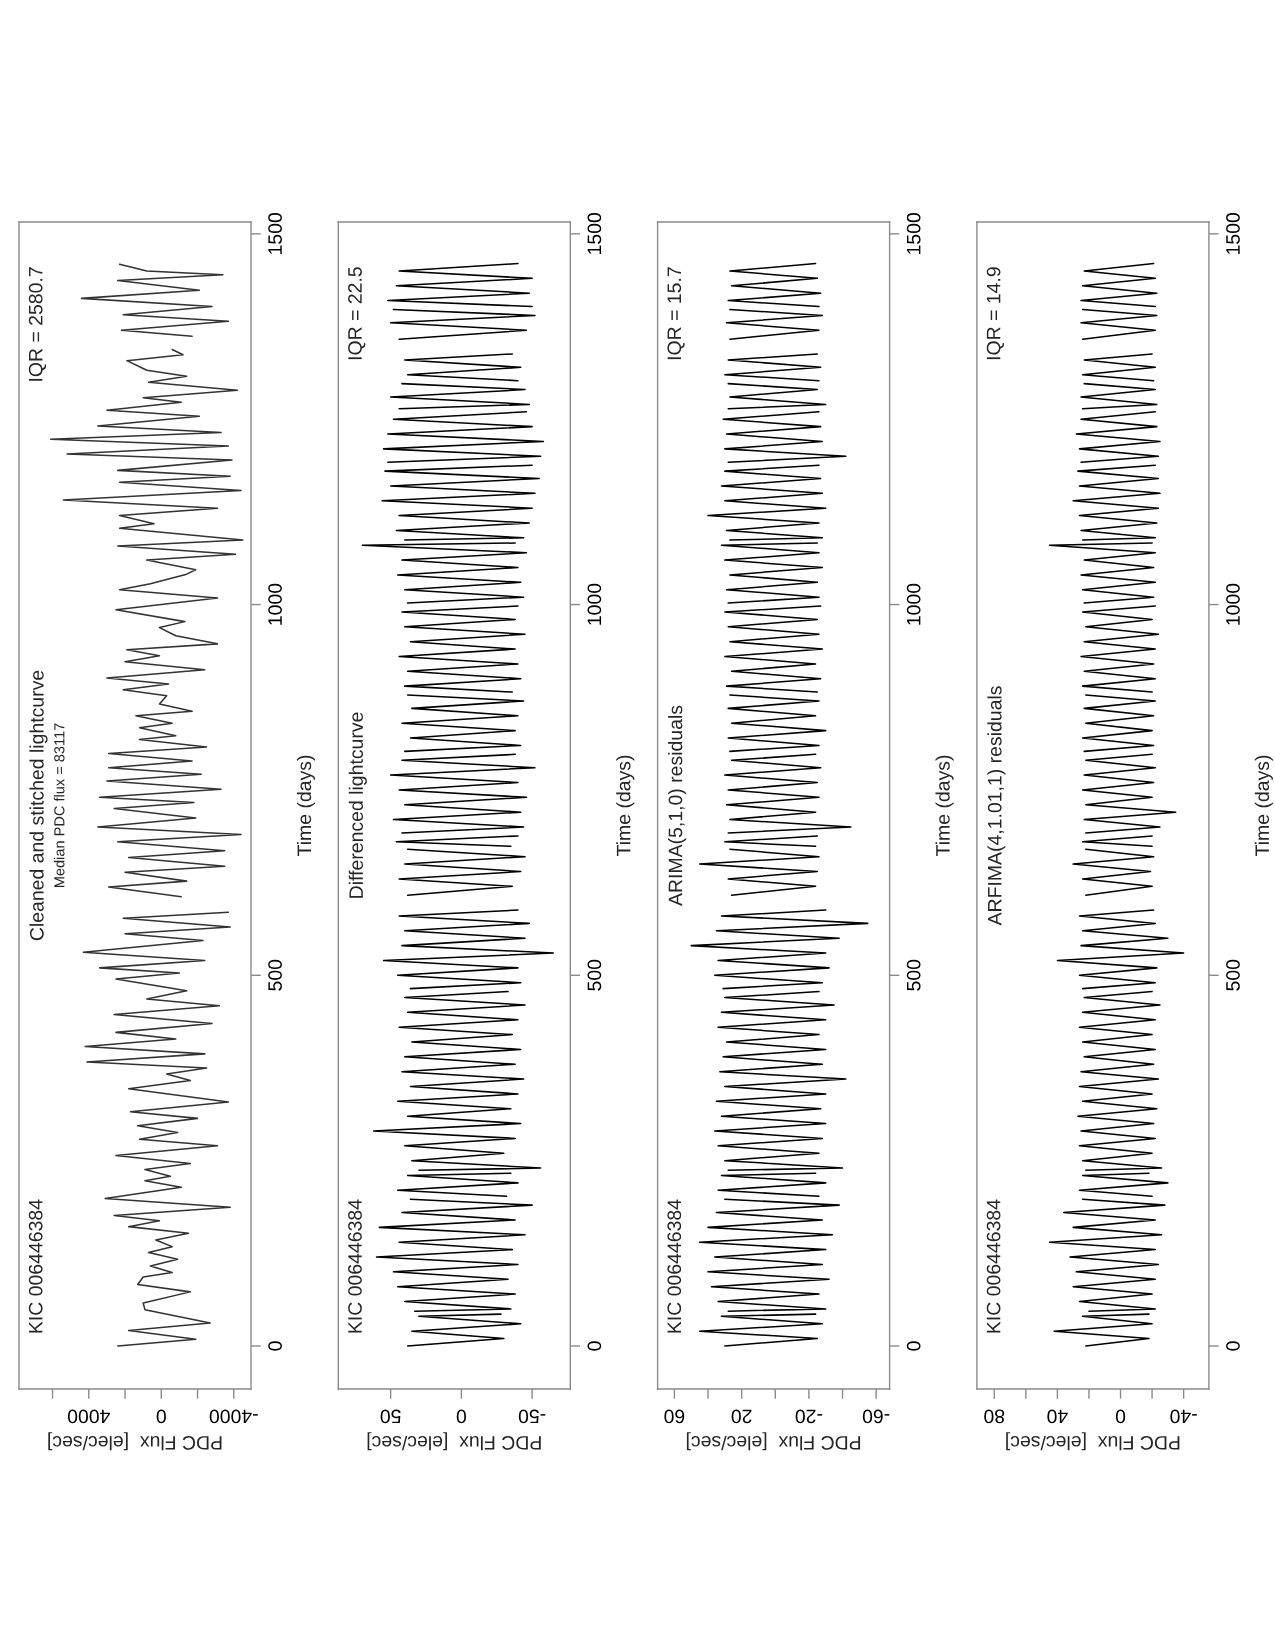  Describe the element at coordinates (876, 1416) in the screenshot. I see `x-tick-label: -60` at that location.